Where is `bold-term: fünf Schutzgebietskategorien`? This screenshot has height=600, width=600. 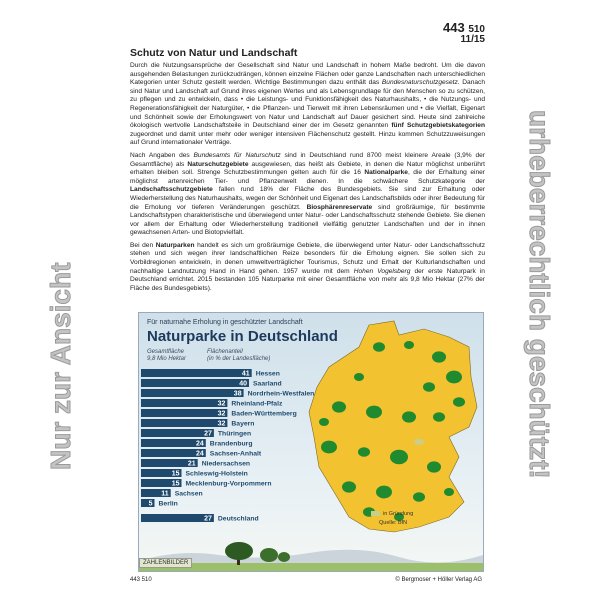 bold-term: fünf Schutzgebietskategorien is located at coordinates (438, 126).